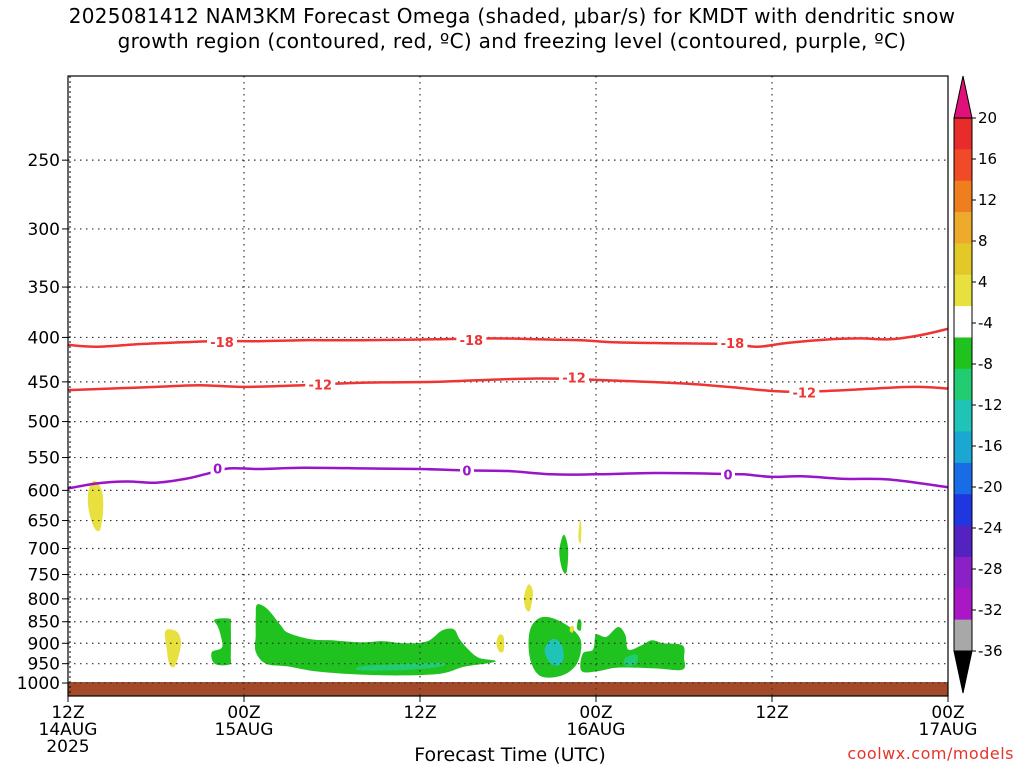 The height and width of the screenshot is (768, 1024). What do you see at coordinates (44, 549) in the screenshot?
I see `ytick-label-700: 700` at bounding box center [44, 549].